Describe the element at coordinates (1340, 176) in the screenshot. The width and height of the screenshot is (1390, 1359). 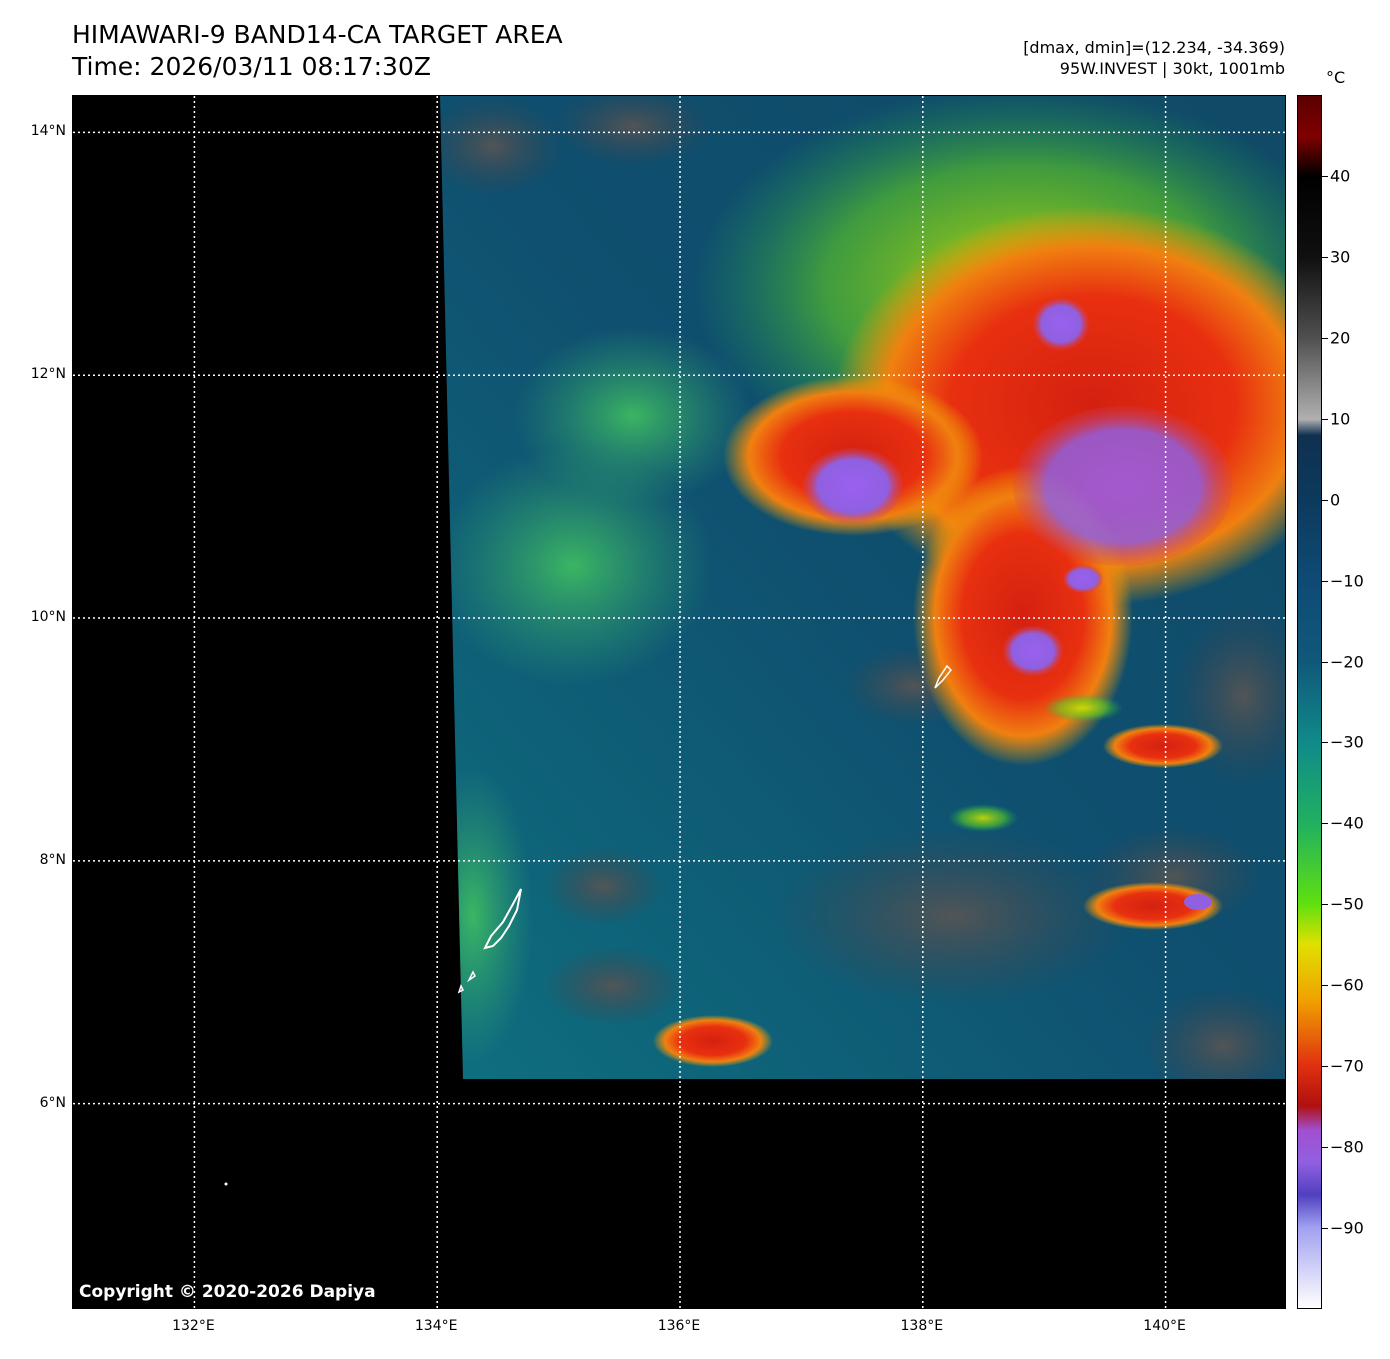
I see `colorbar-tick-label: 40` at that location.